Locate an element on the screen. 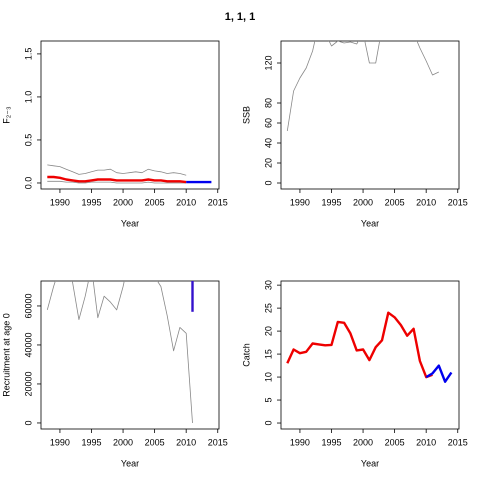  y-tick-label: 15 is located at coordinates (268, 354).